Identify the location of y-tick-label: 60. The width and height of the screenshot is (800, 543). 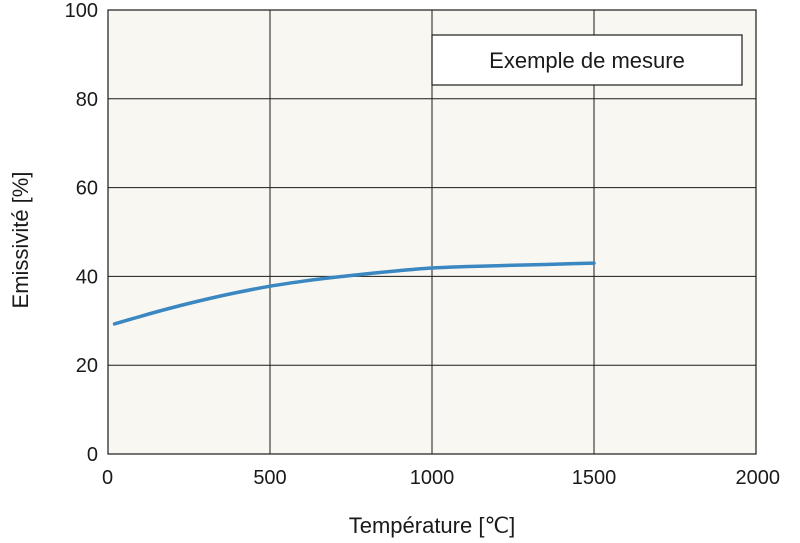
(87, 189).